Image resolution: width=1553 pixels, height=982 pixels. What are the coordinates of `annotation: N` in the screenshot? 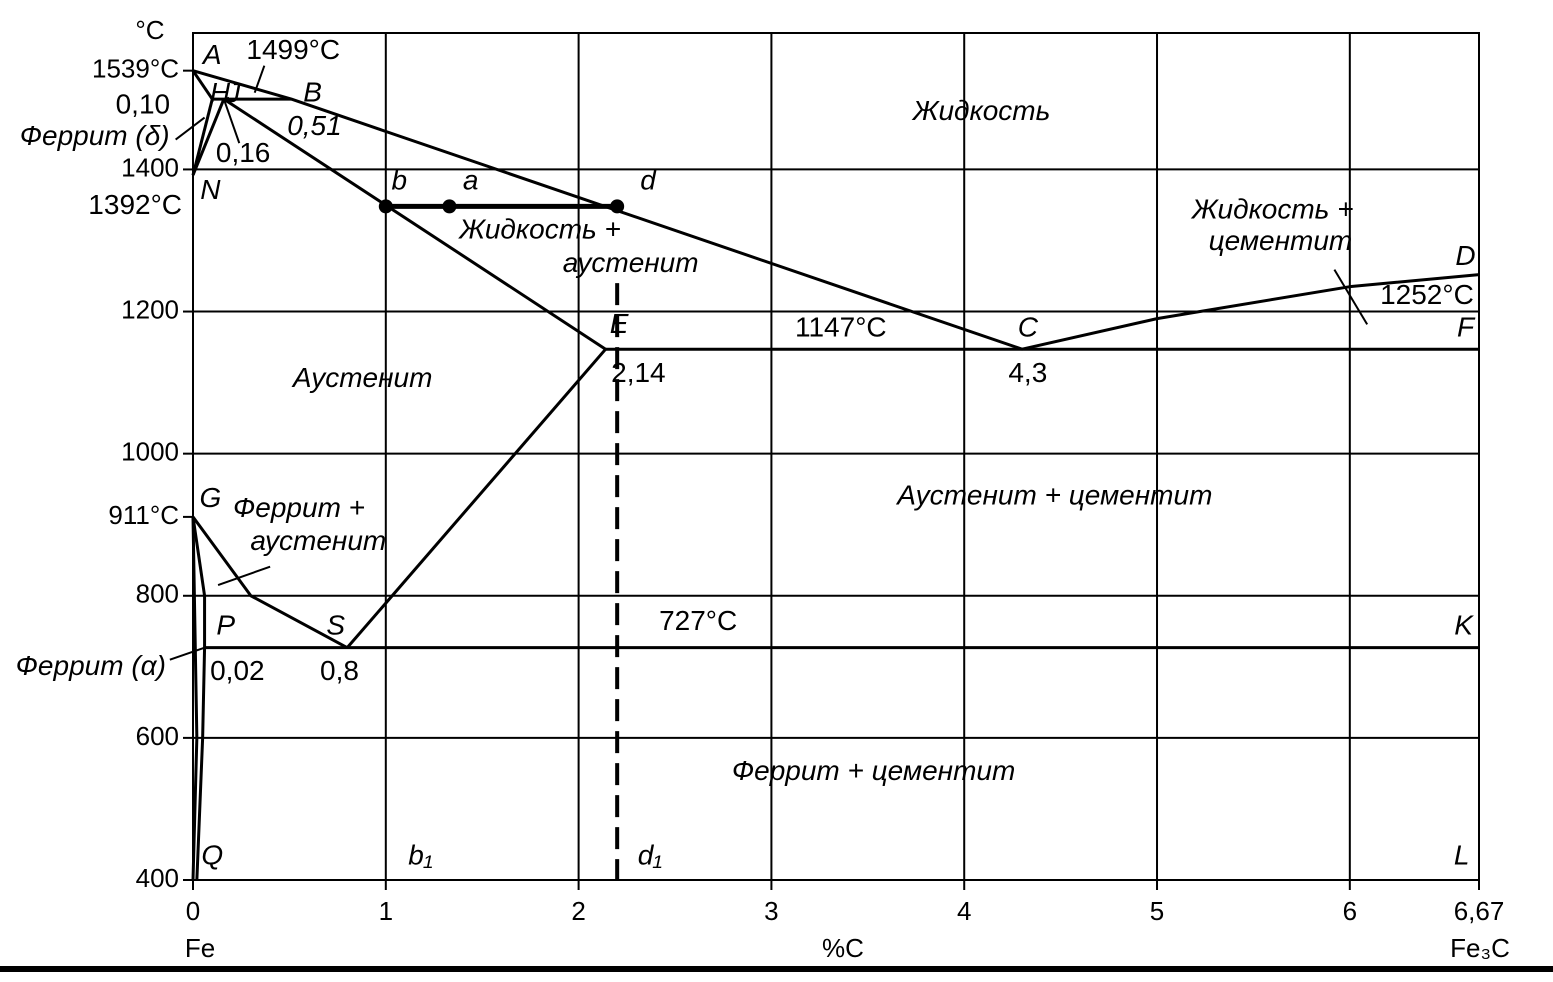 It's located at (210, 189).